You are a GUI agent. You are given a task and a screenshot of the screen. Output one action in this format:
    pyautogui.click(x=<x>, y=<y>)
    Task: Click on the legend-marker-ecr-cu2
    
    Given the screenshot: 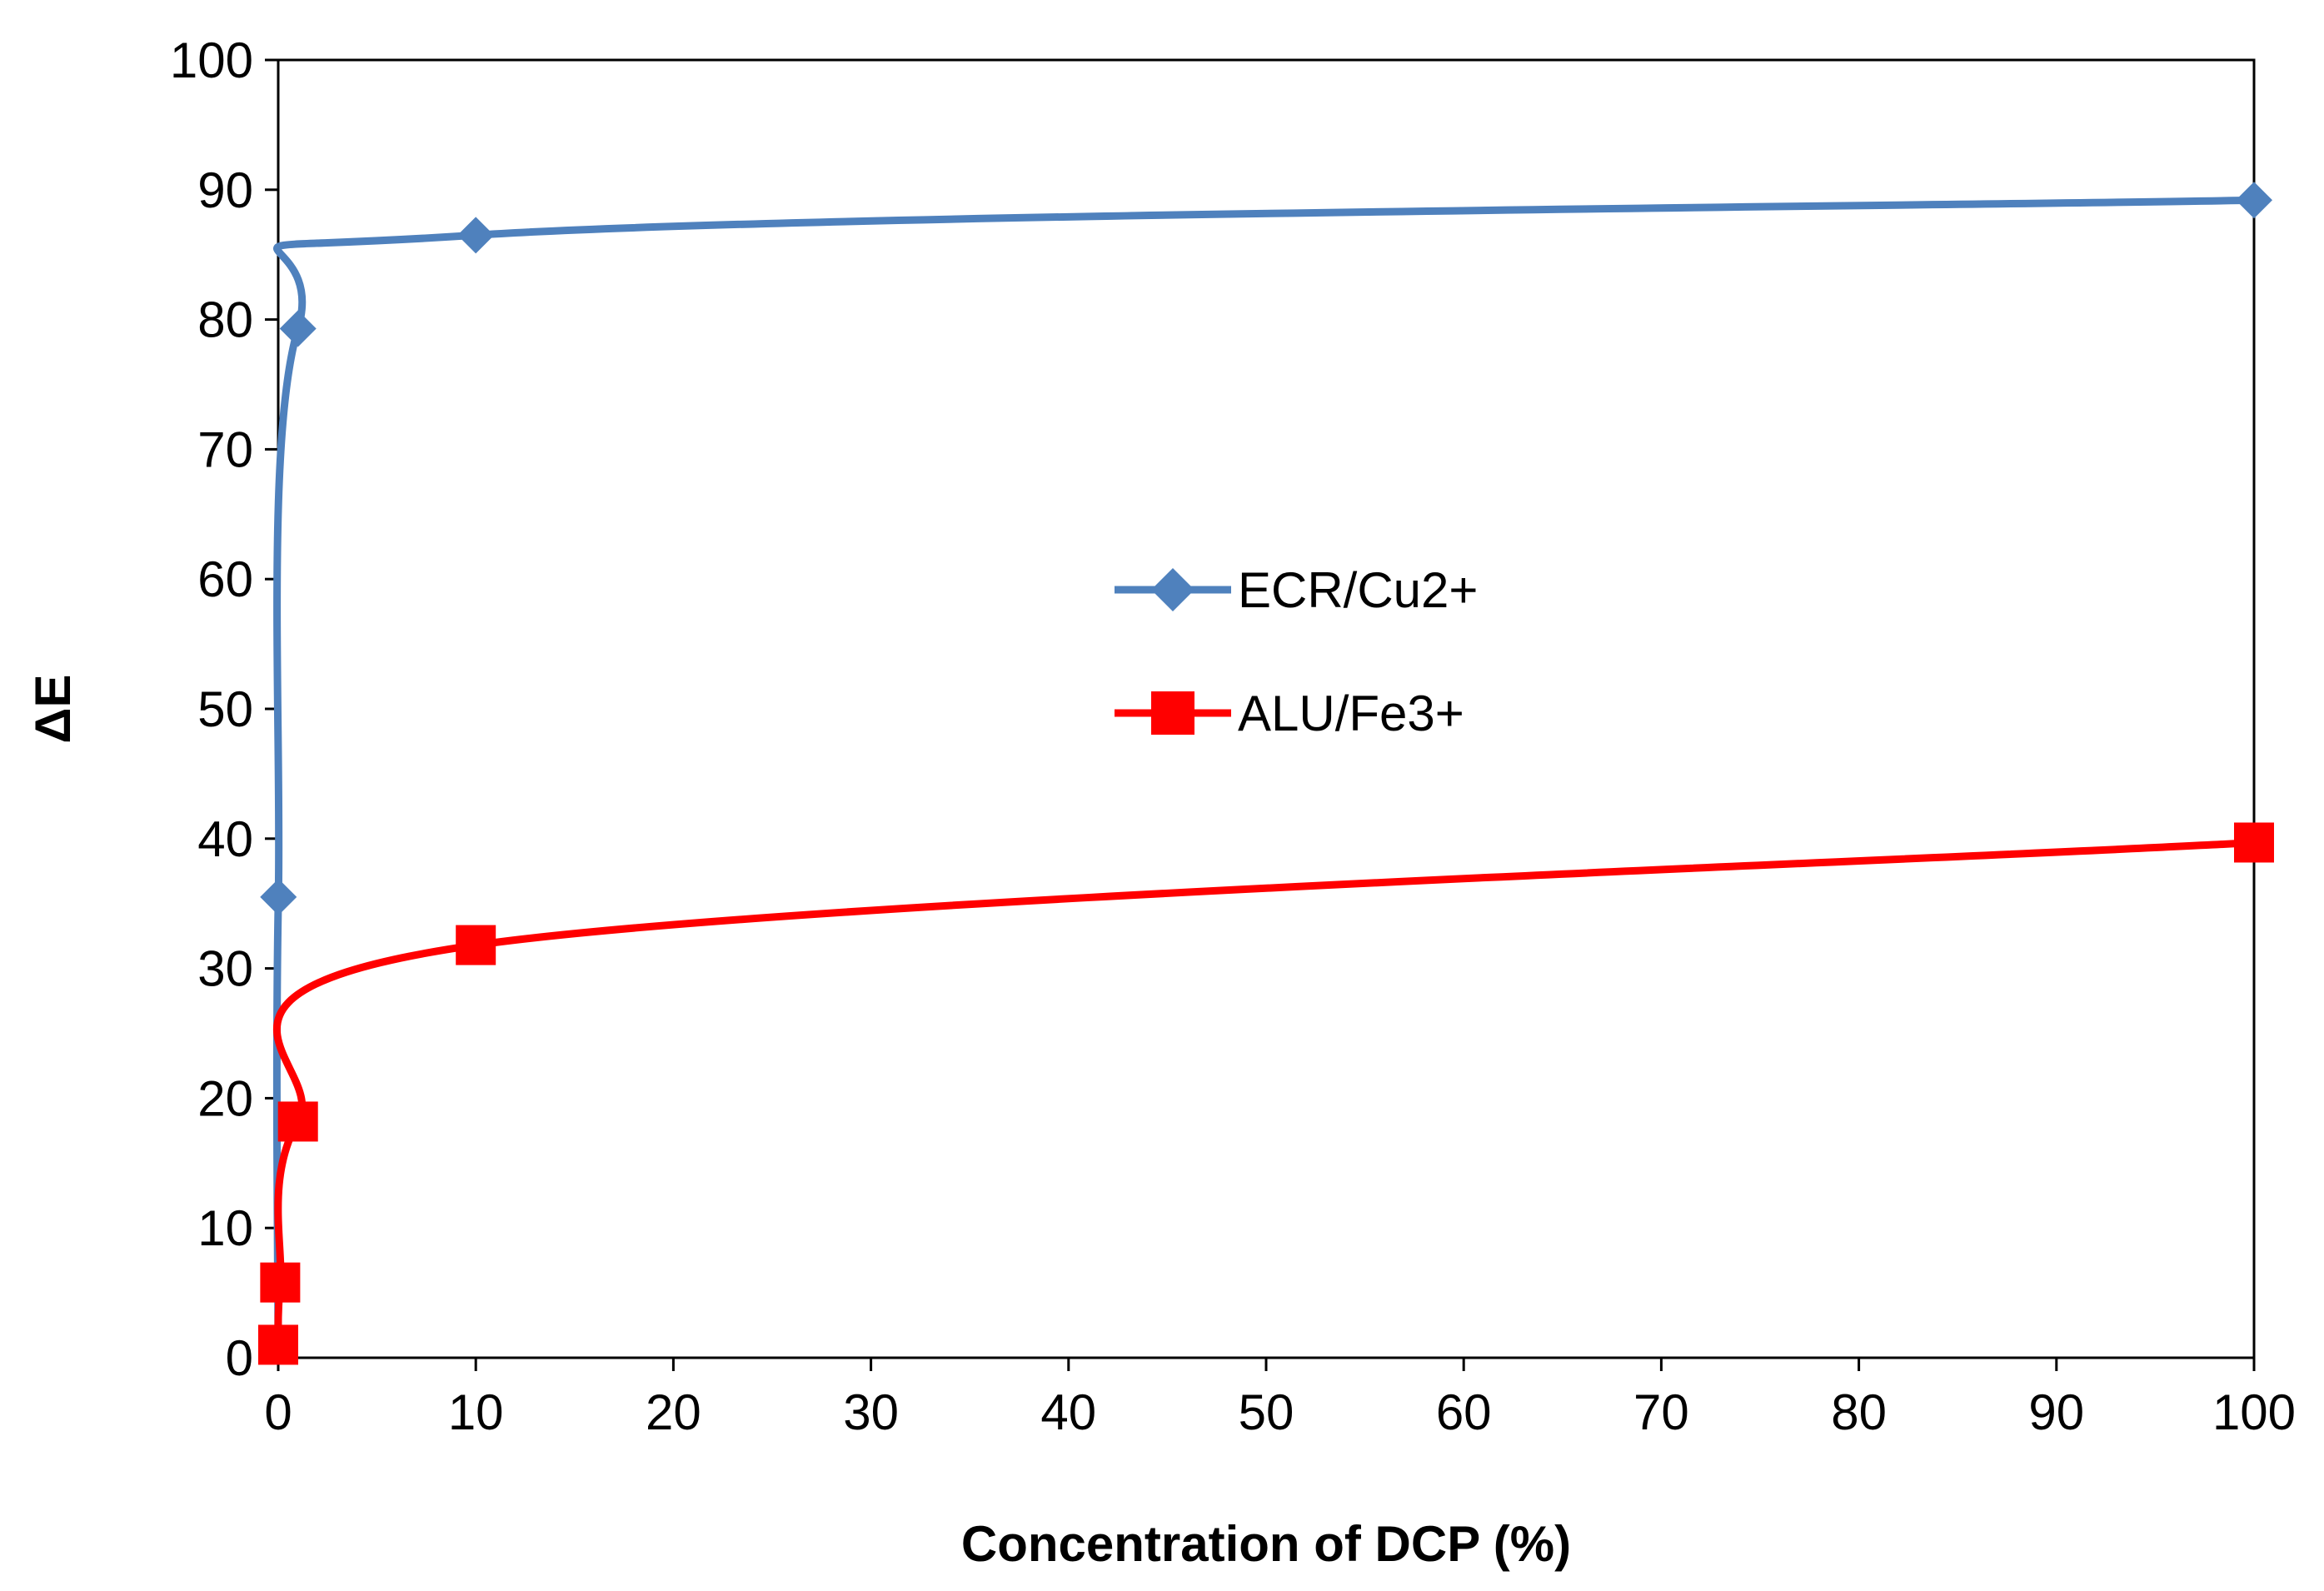 What is the action you would take?
    pyautogui.click(x=1172, y=589)
    